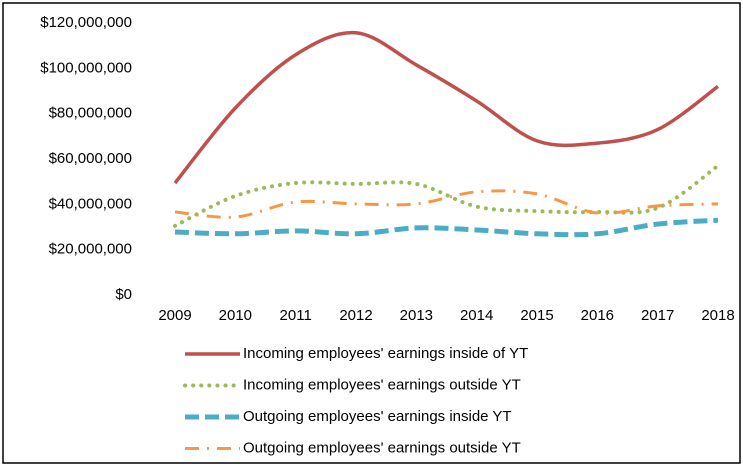 The width and height of the screenshot is (743, 471). I want to click on y-tick-label: $80,000,000, so click(90, 113).